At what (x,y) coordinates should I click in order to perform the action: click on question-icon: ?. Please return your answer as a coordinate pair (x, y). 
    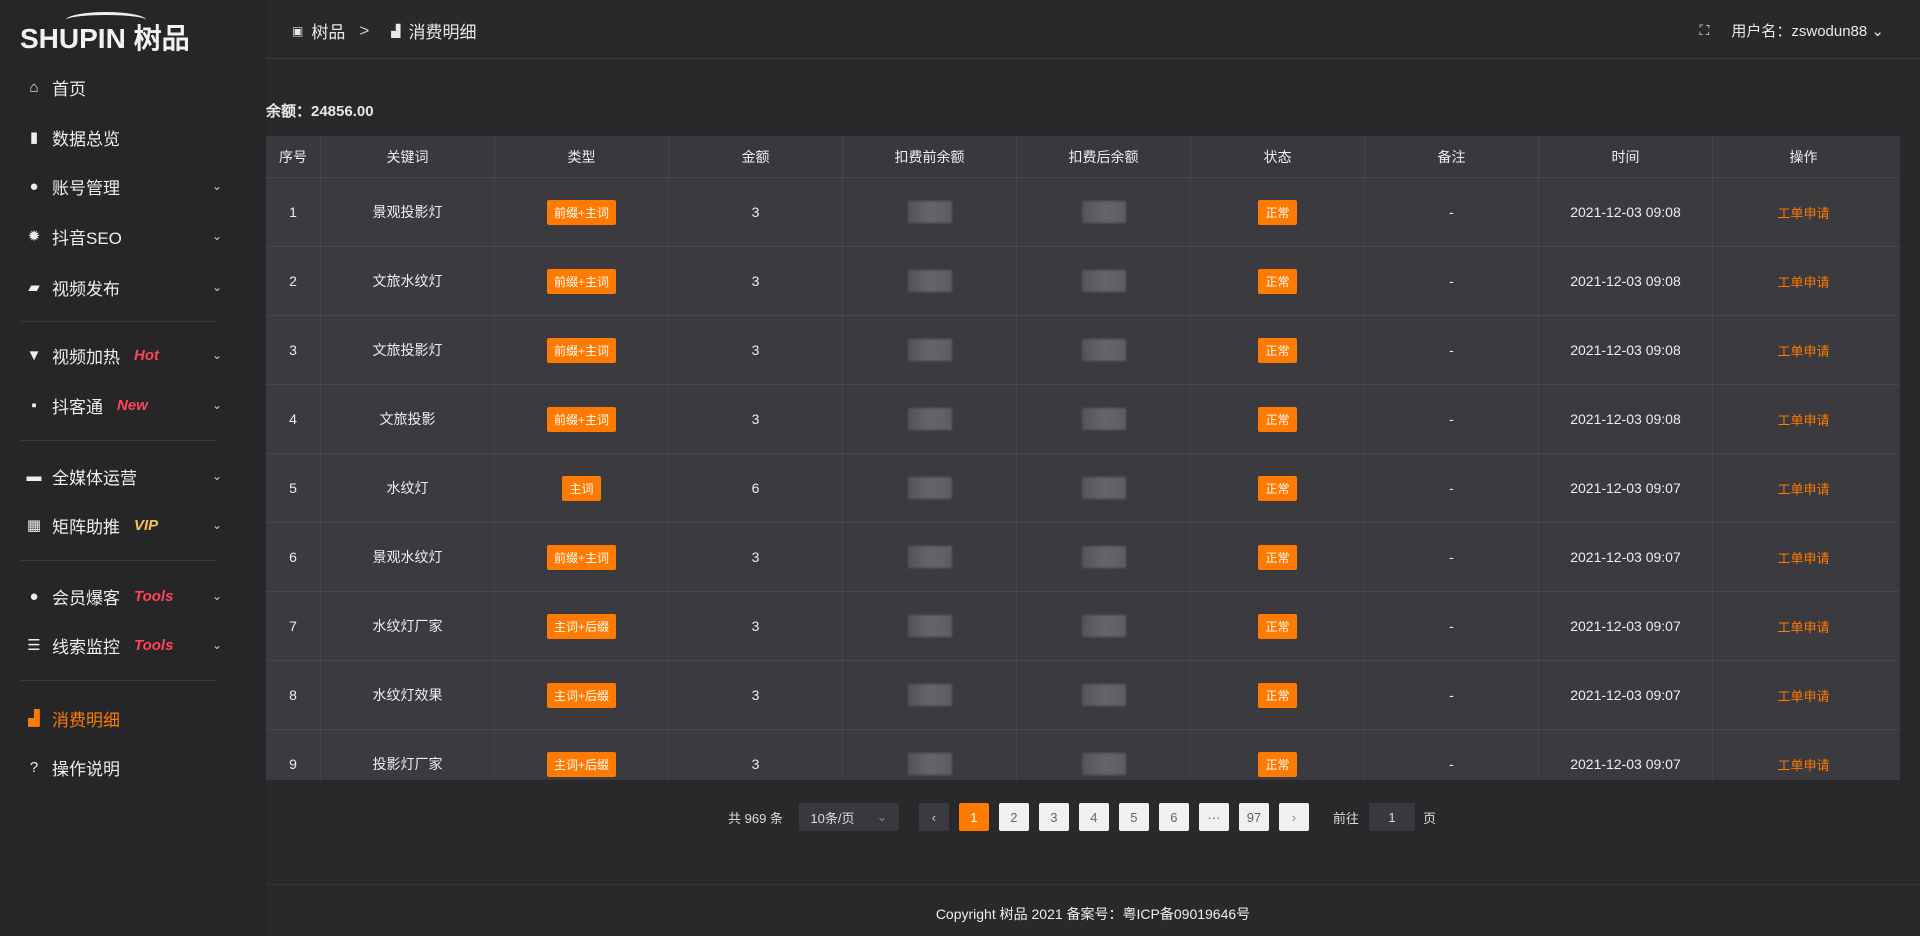
    Looking at the image, I should click on (34, 767).